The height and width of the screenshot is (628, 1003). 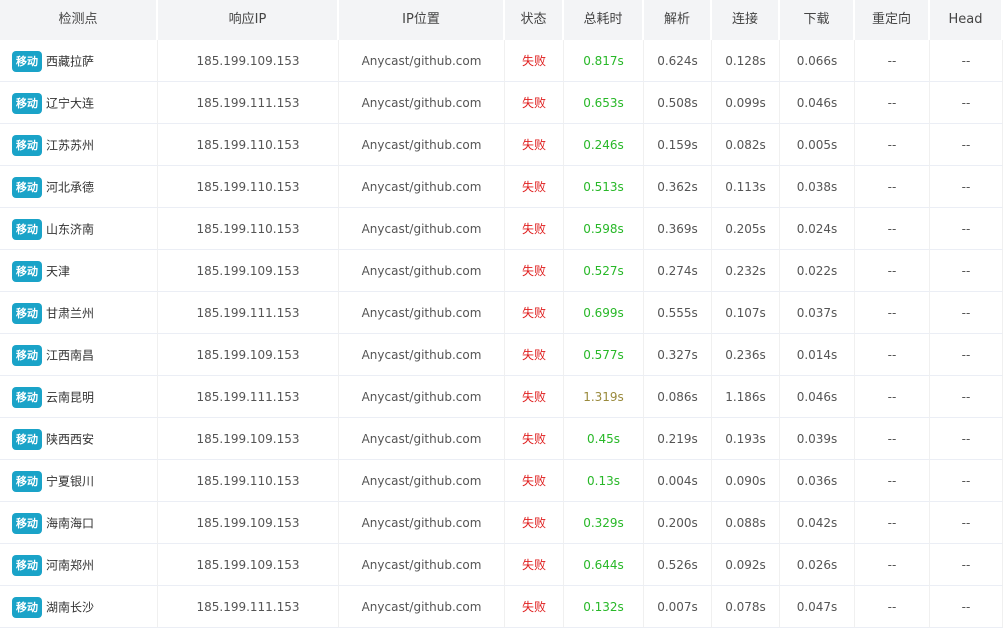 What do you see at coordinates (966, 20) in the screenshot?
I see `header-head: Head` at bounding box center [966, 20].